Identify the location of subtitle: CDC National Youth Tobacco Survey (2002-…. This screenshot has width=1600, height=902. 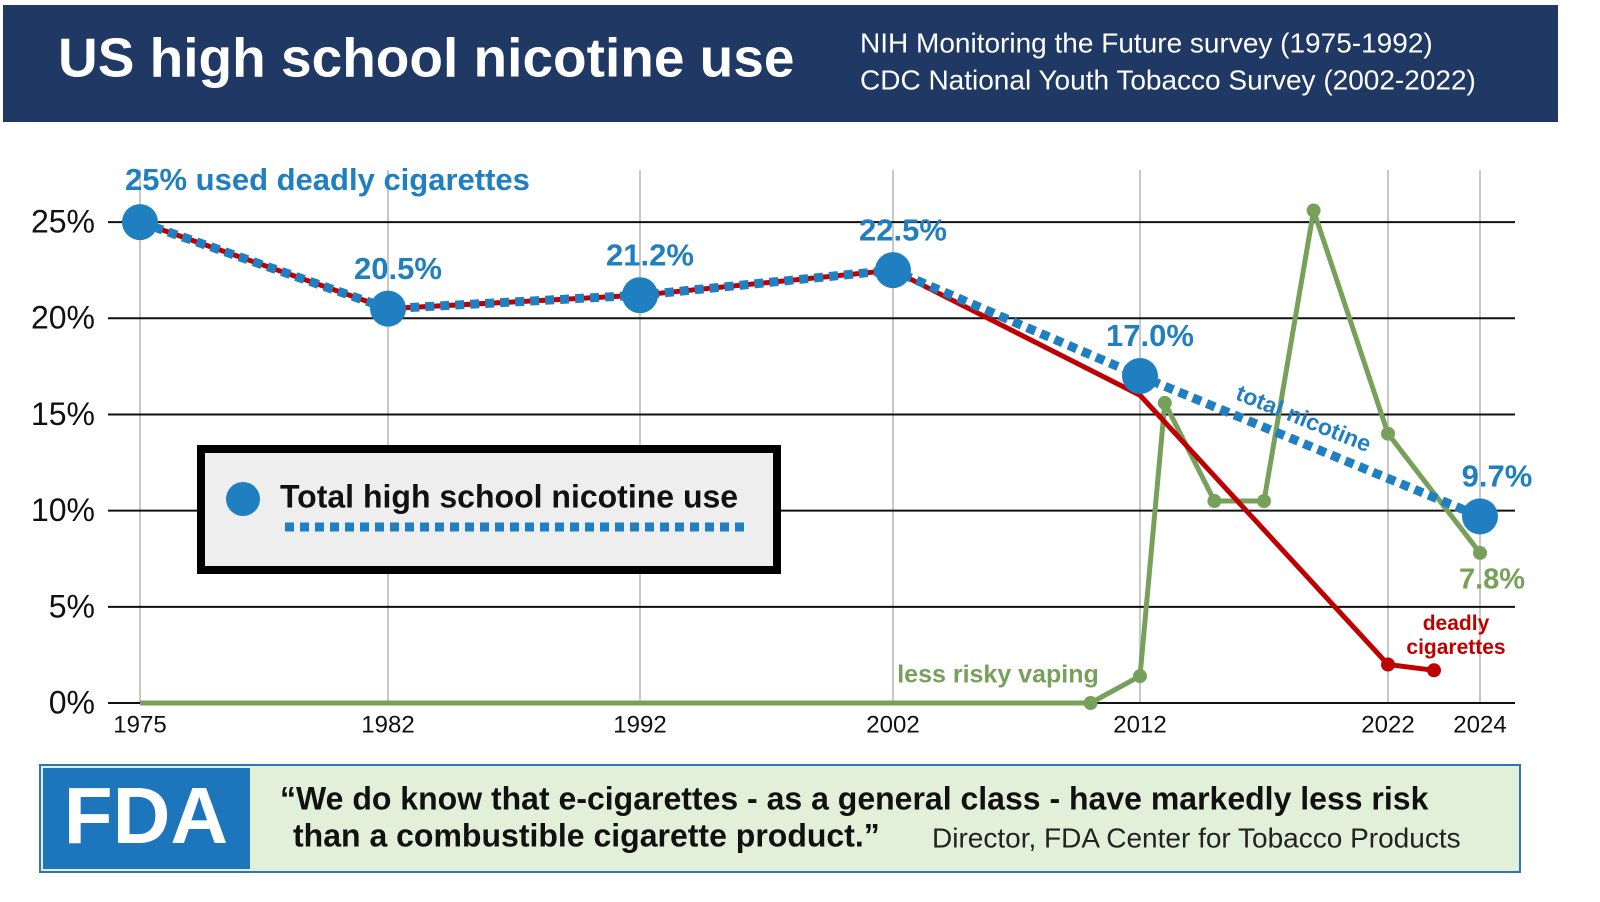
(1168, 79).